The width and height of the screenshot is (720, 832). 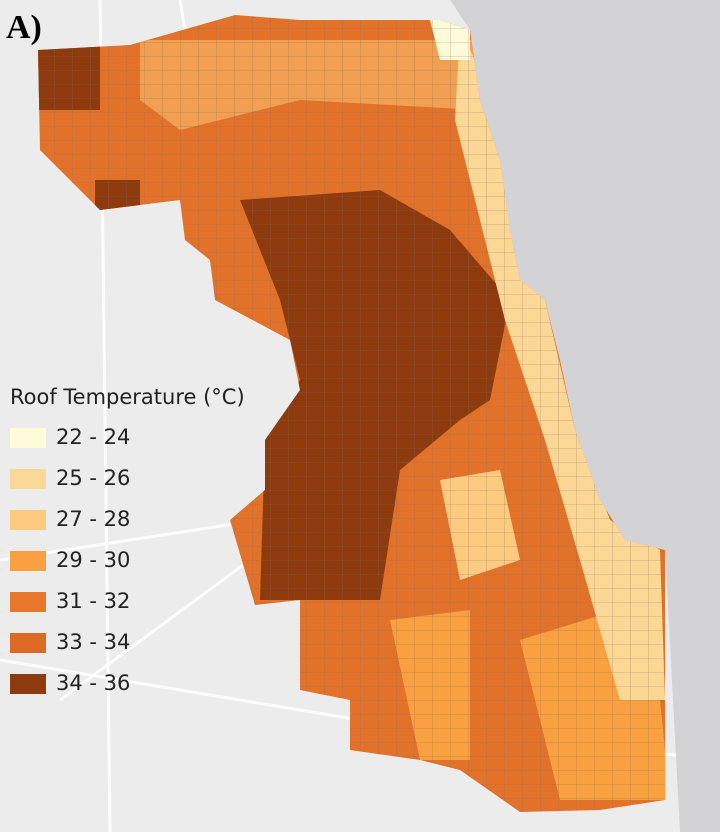 I want to click on legend-label: 27 - 28, so click(x=93, y=519).